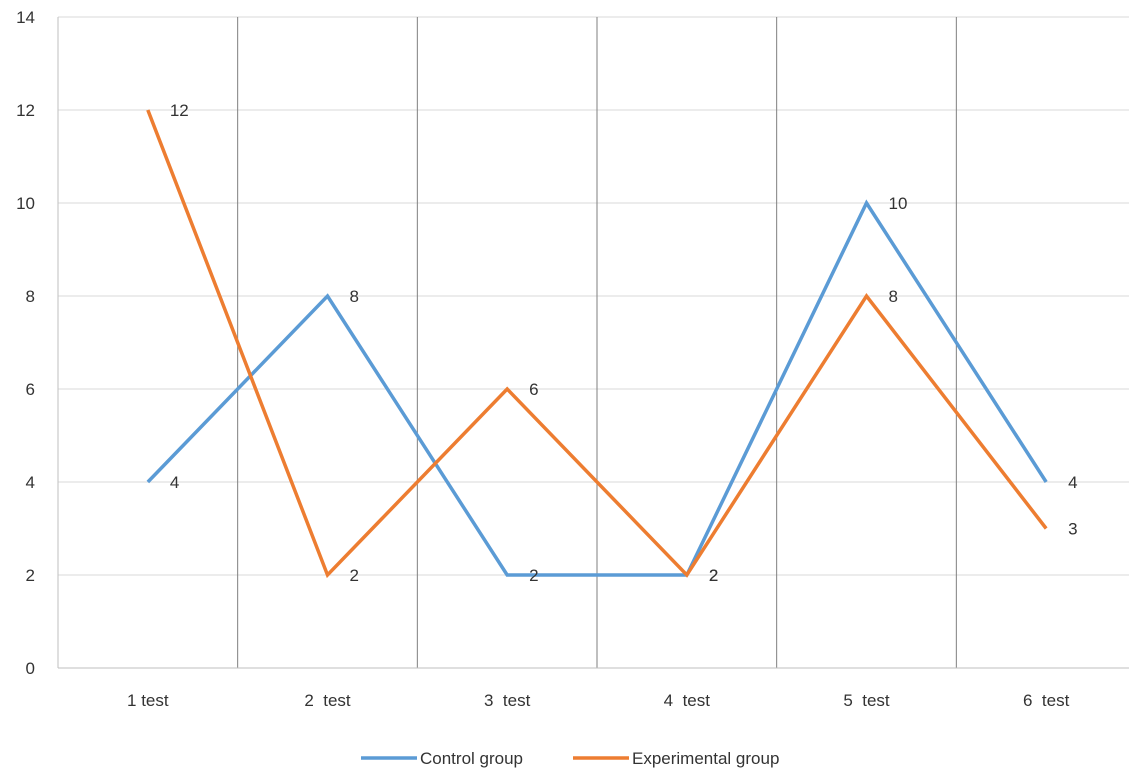 The width and height of the screenshot is (1129, 771). I want to click on data-label: 10, so click(898, 203).